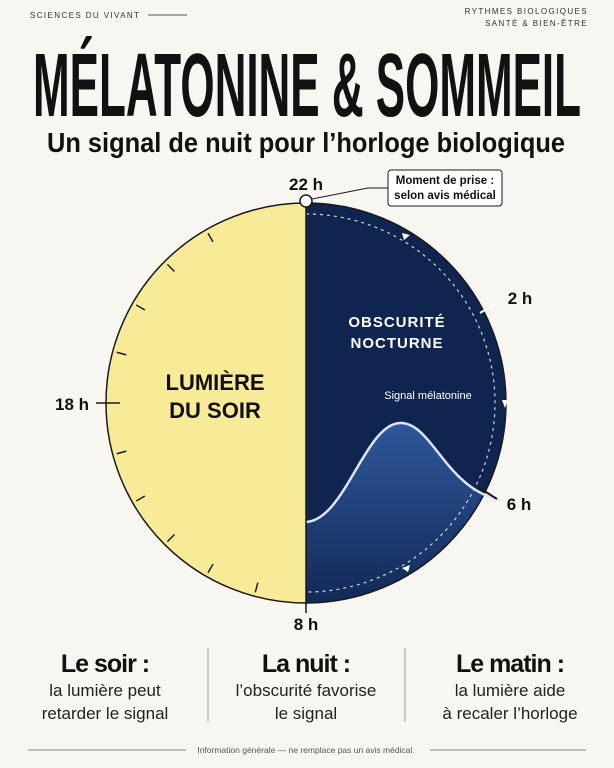  What do you see at coordinates (510, 690) in the screenshot?
I see `column-text: la lumière aide` at bounding box center [510, 690].